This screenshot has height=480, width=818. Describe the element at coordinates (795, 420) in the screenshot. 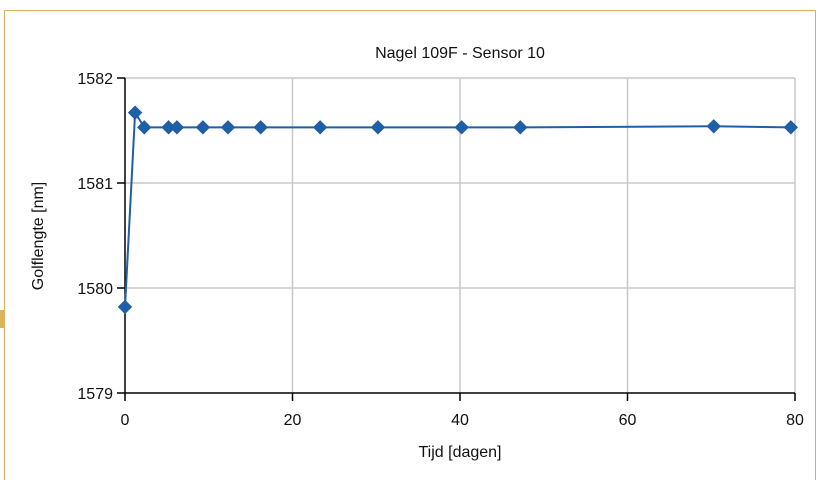

I see `x-tick-label-80: 80` at that location.